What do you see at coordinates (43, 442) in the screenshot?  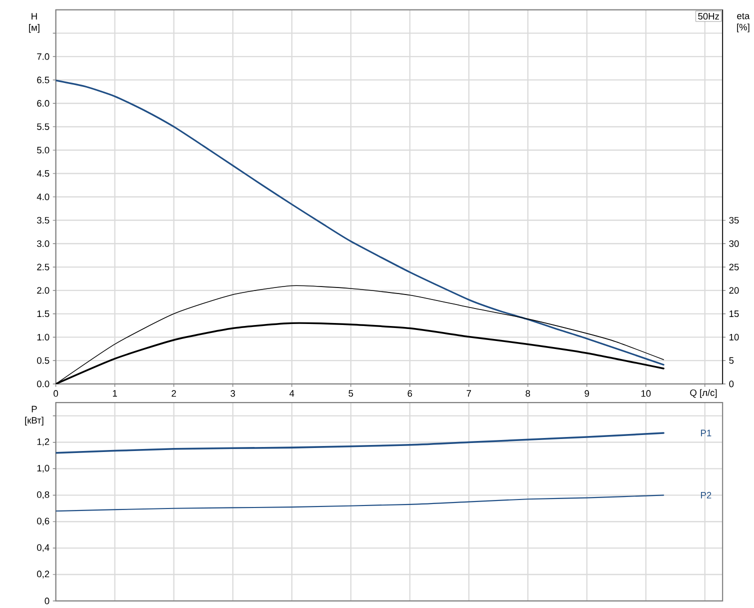 I see `y-tick-label: 1,2` at bounding box center [43, 442].